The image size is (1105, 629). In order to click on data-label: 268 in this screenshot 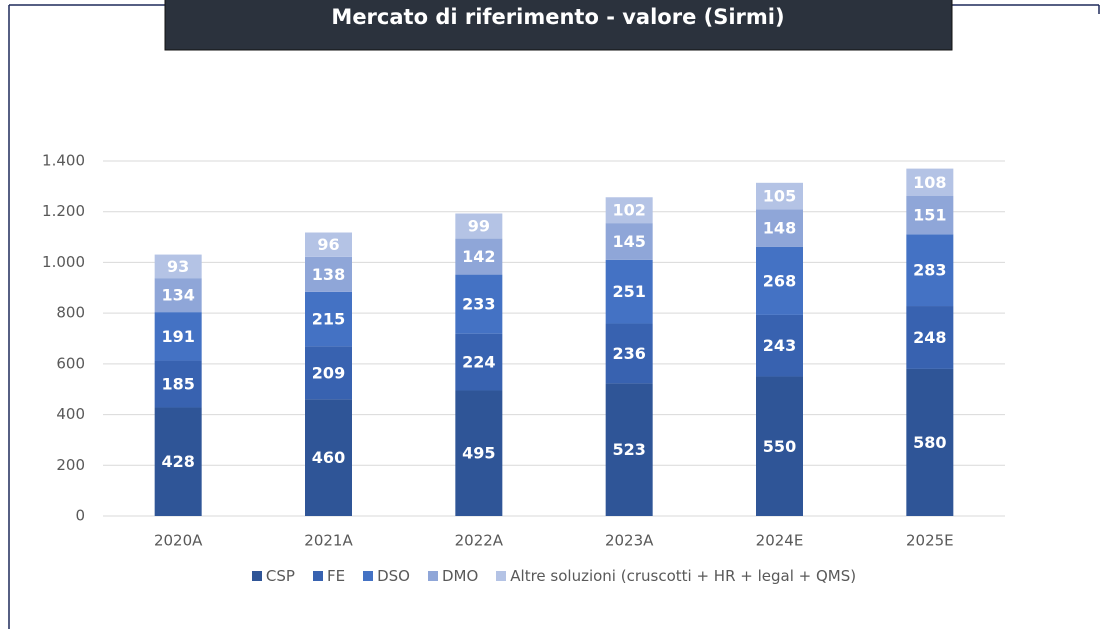, I will do `click(779, 280)`.